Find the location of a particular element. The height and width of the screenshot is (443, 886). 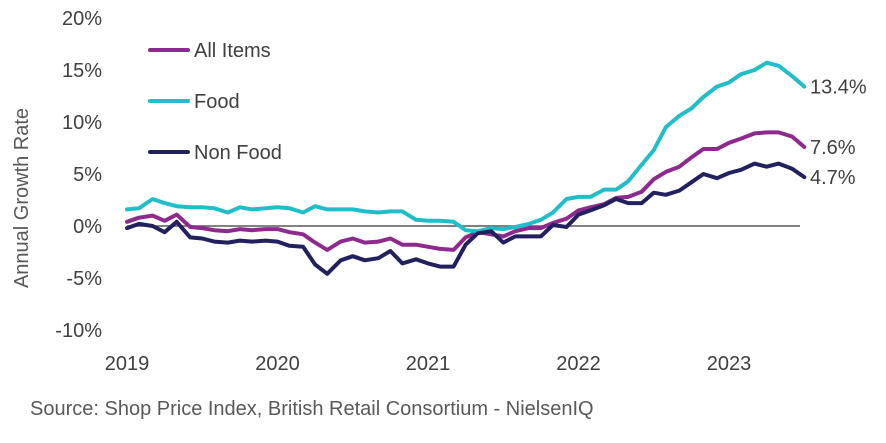

y-tick-label: 15% is located at coordinates (82, 71).